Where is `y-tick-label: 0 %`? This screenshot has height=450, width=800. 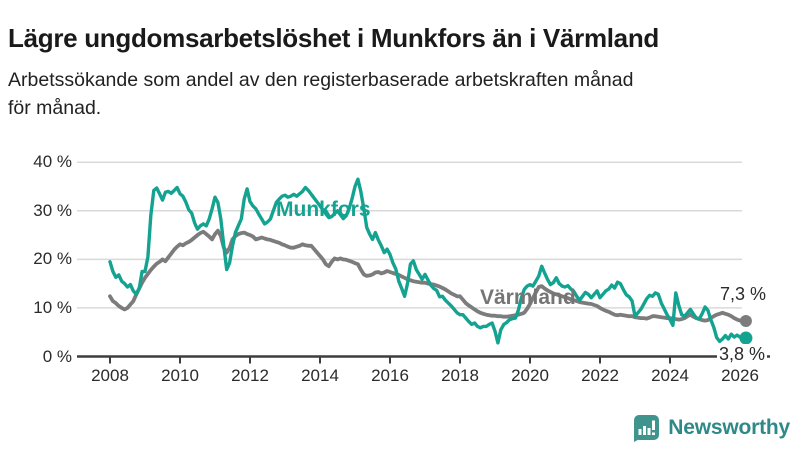 y-tick-label: 0 % is located at coordinates (57, 356).